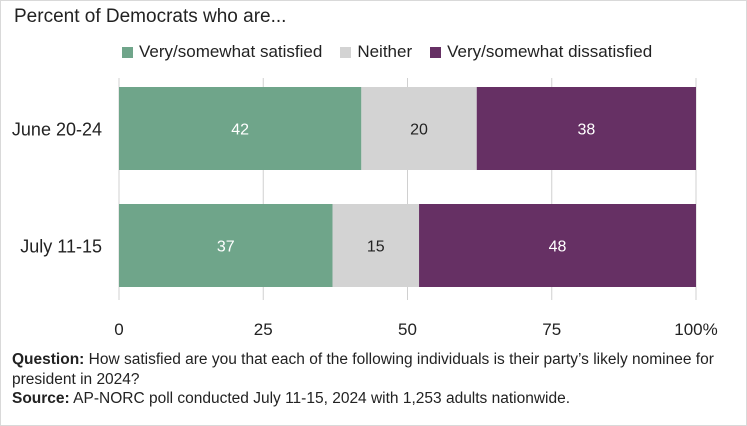 This screenshot has height=426, width=747. What do you see at coordinates (263, 329) in the screenshot?
I see `x-tick-label-1: 25` at bounding box center [263, 329].